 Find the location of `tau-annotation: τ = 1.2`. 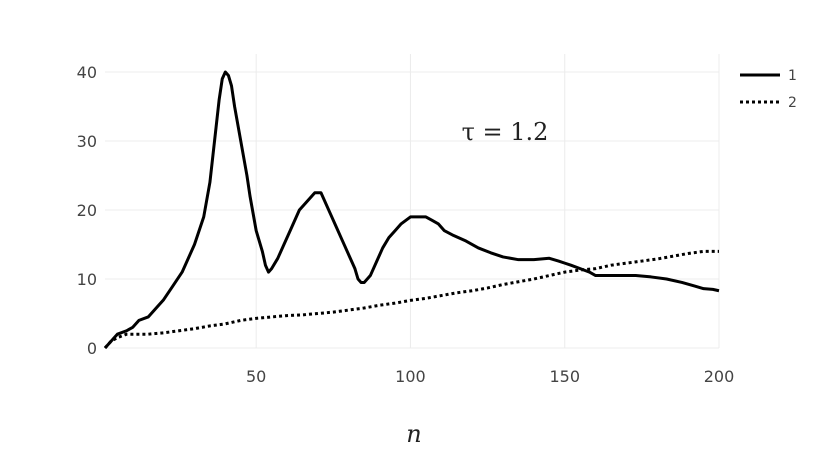

tau-annotation: τ = 1.2 is located at coordinates (505, 132).